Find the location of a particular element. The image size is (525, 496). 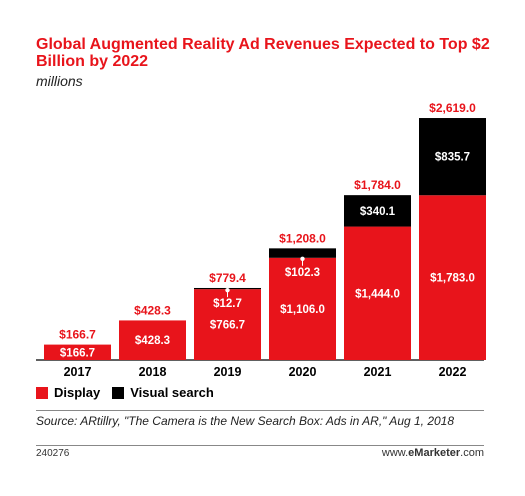

data-label-display-2022: $1,783.0 is located at coordinates (452, 279).